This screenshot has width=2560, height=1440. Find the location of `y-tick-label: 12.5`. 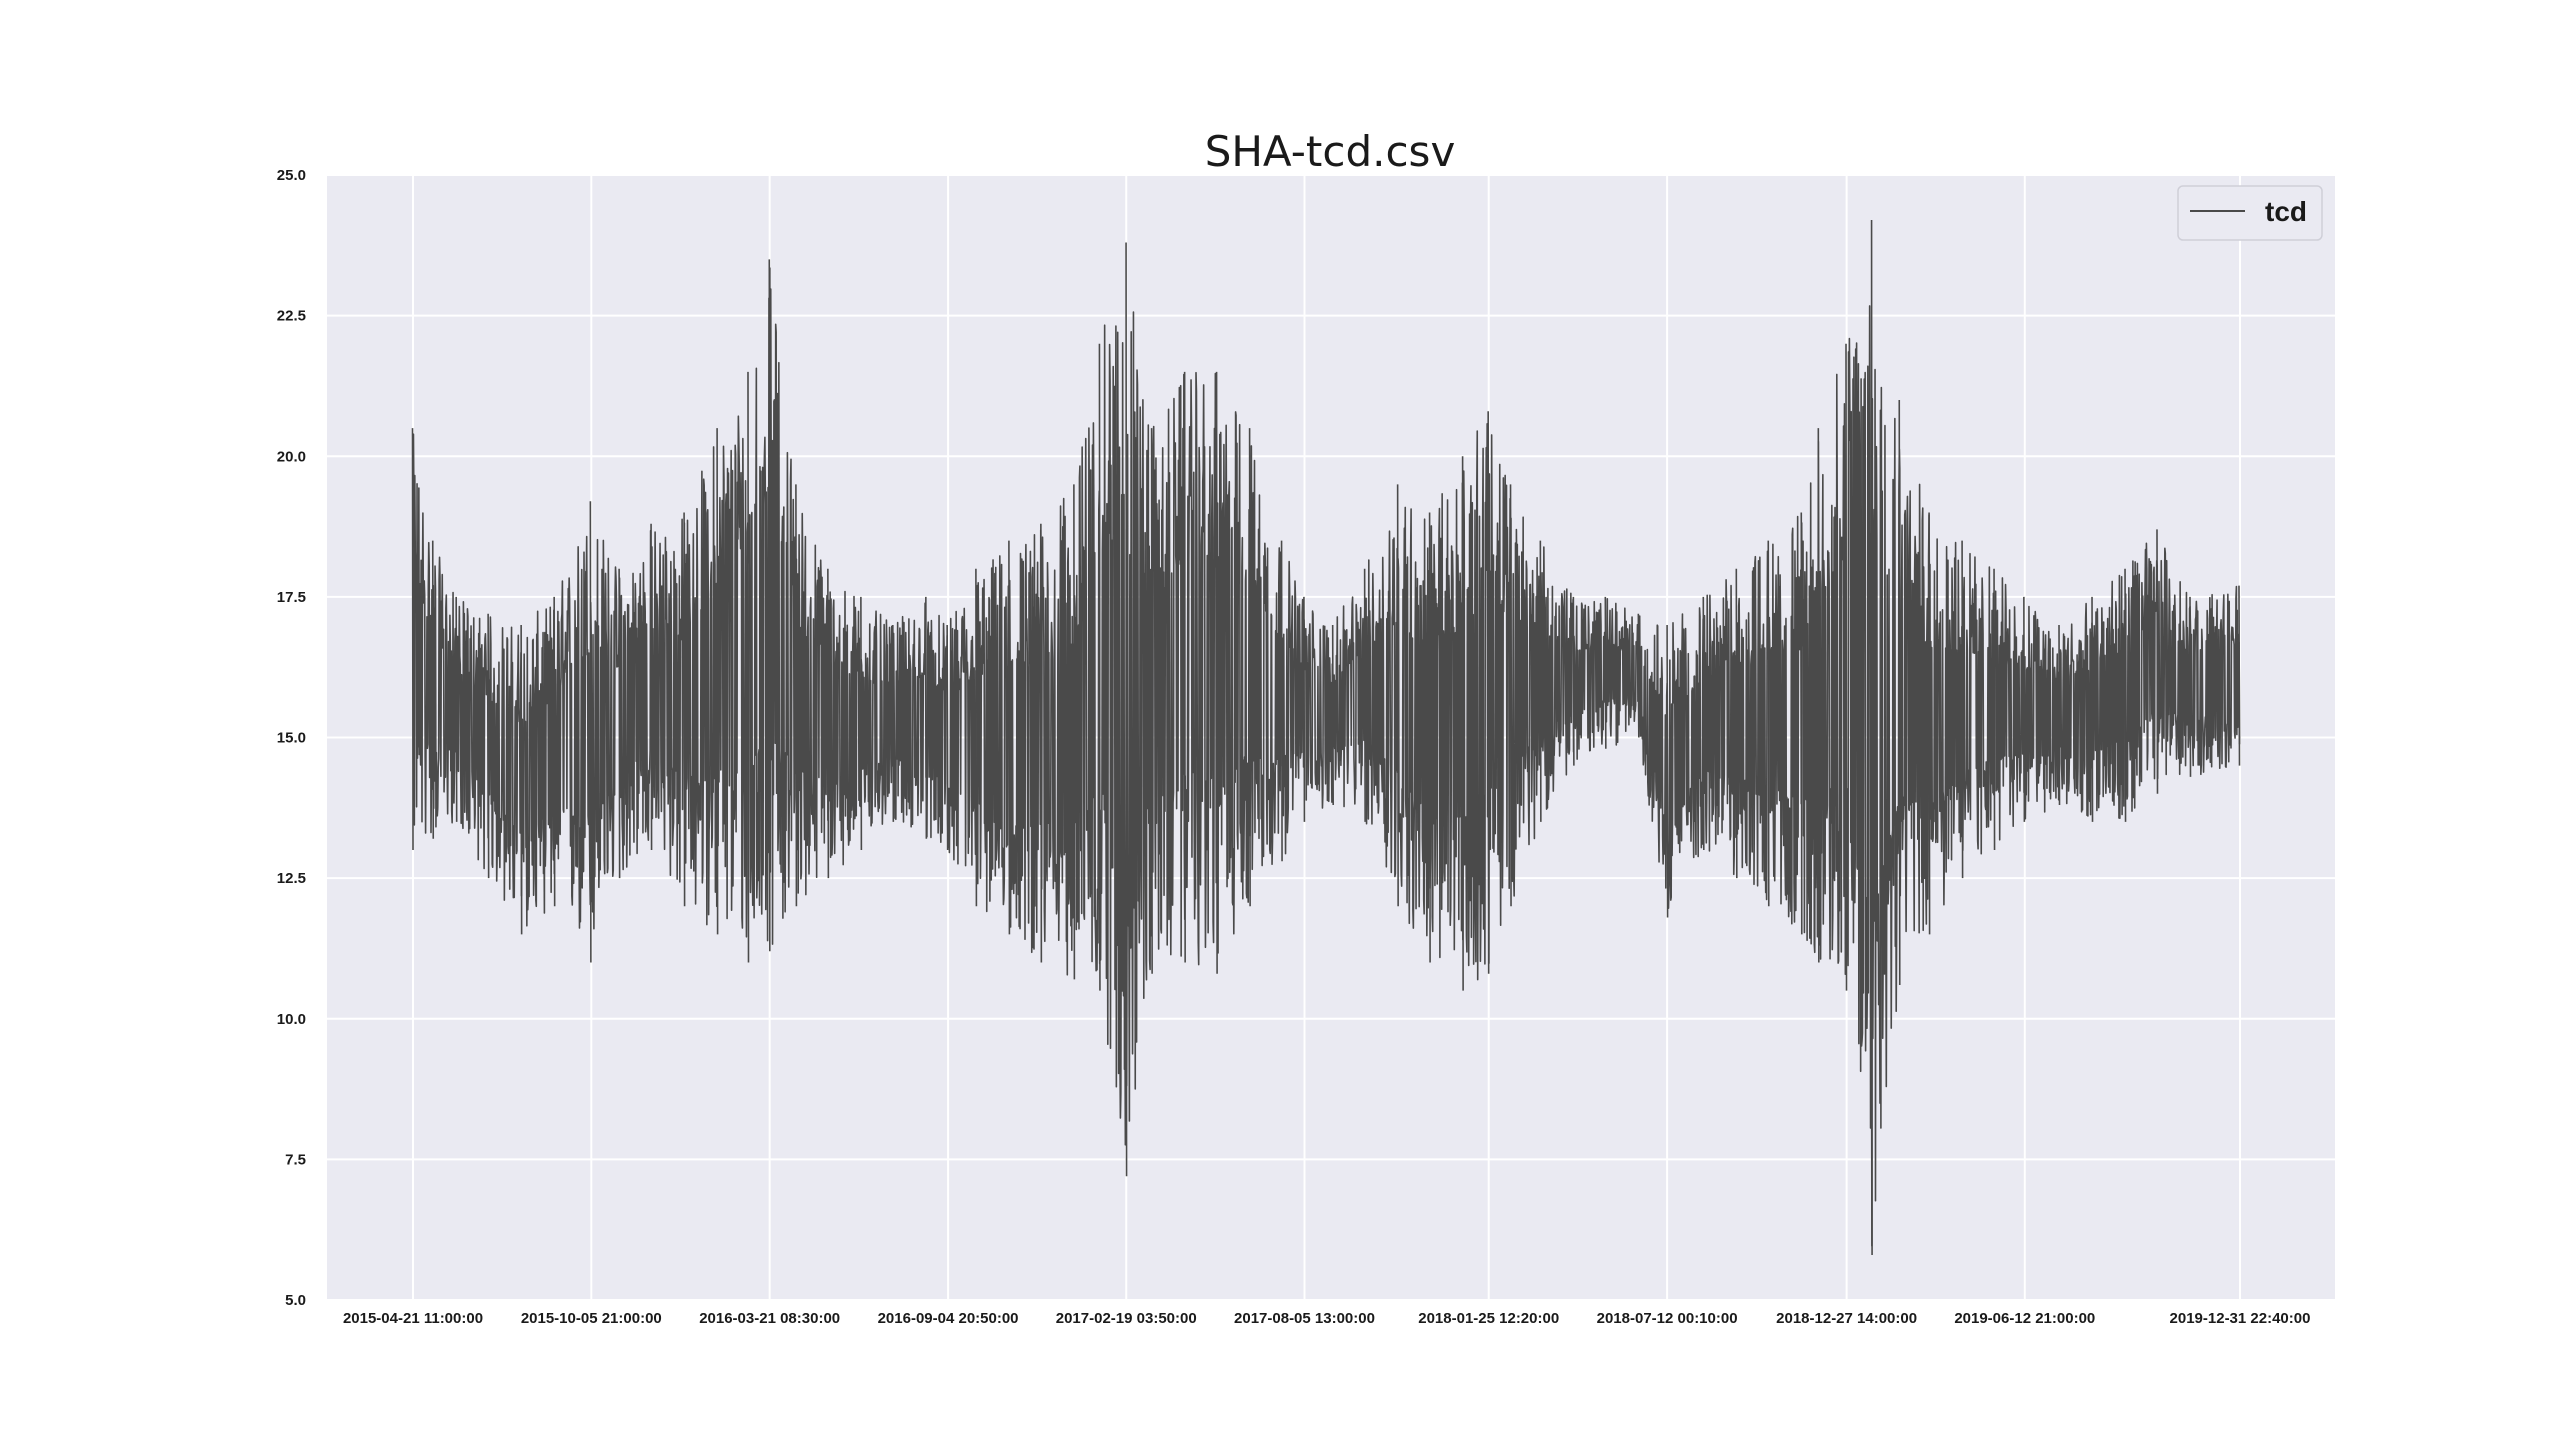

y-tick-label: 12.5 is located at coordinates (291, 878).